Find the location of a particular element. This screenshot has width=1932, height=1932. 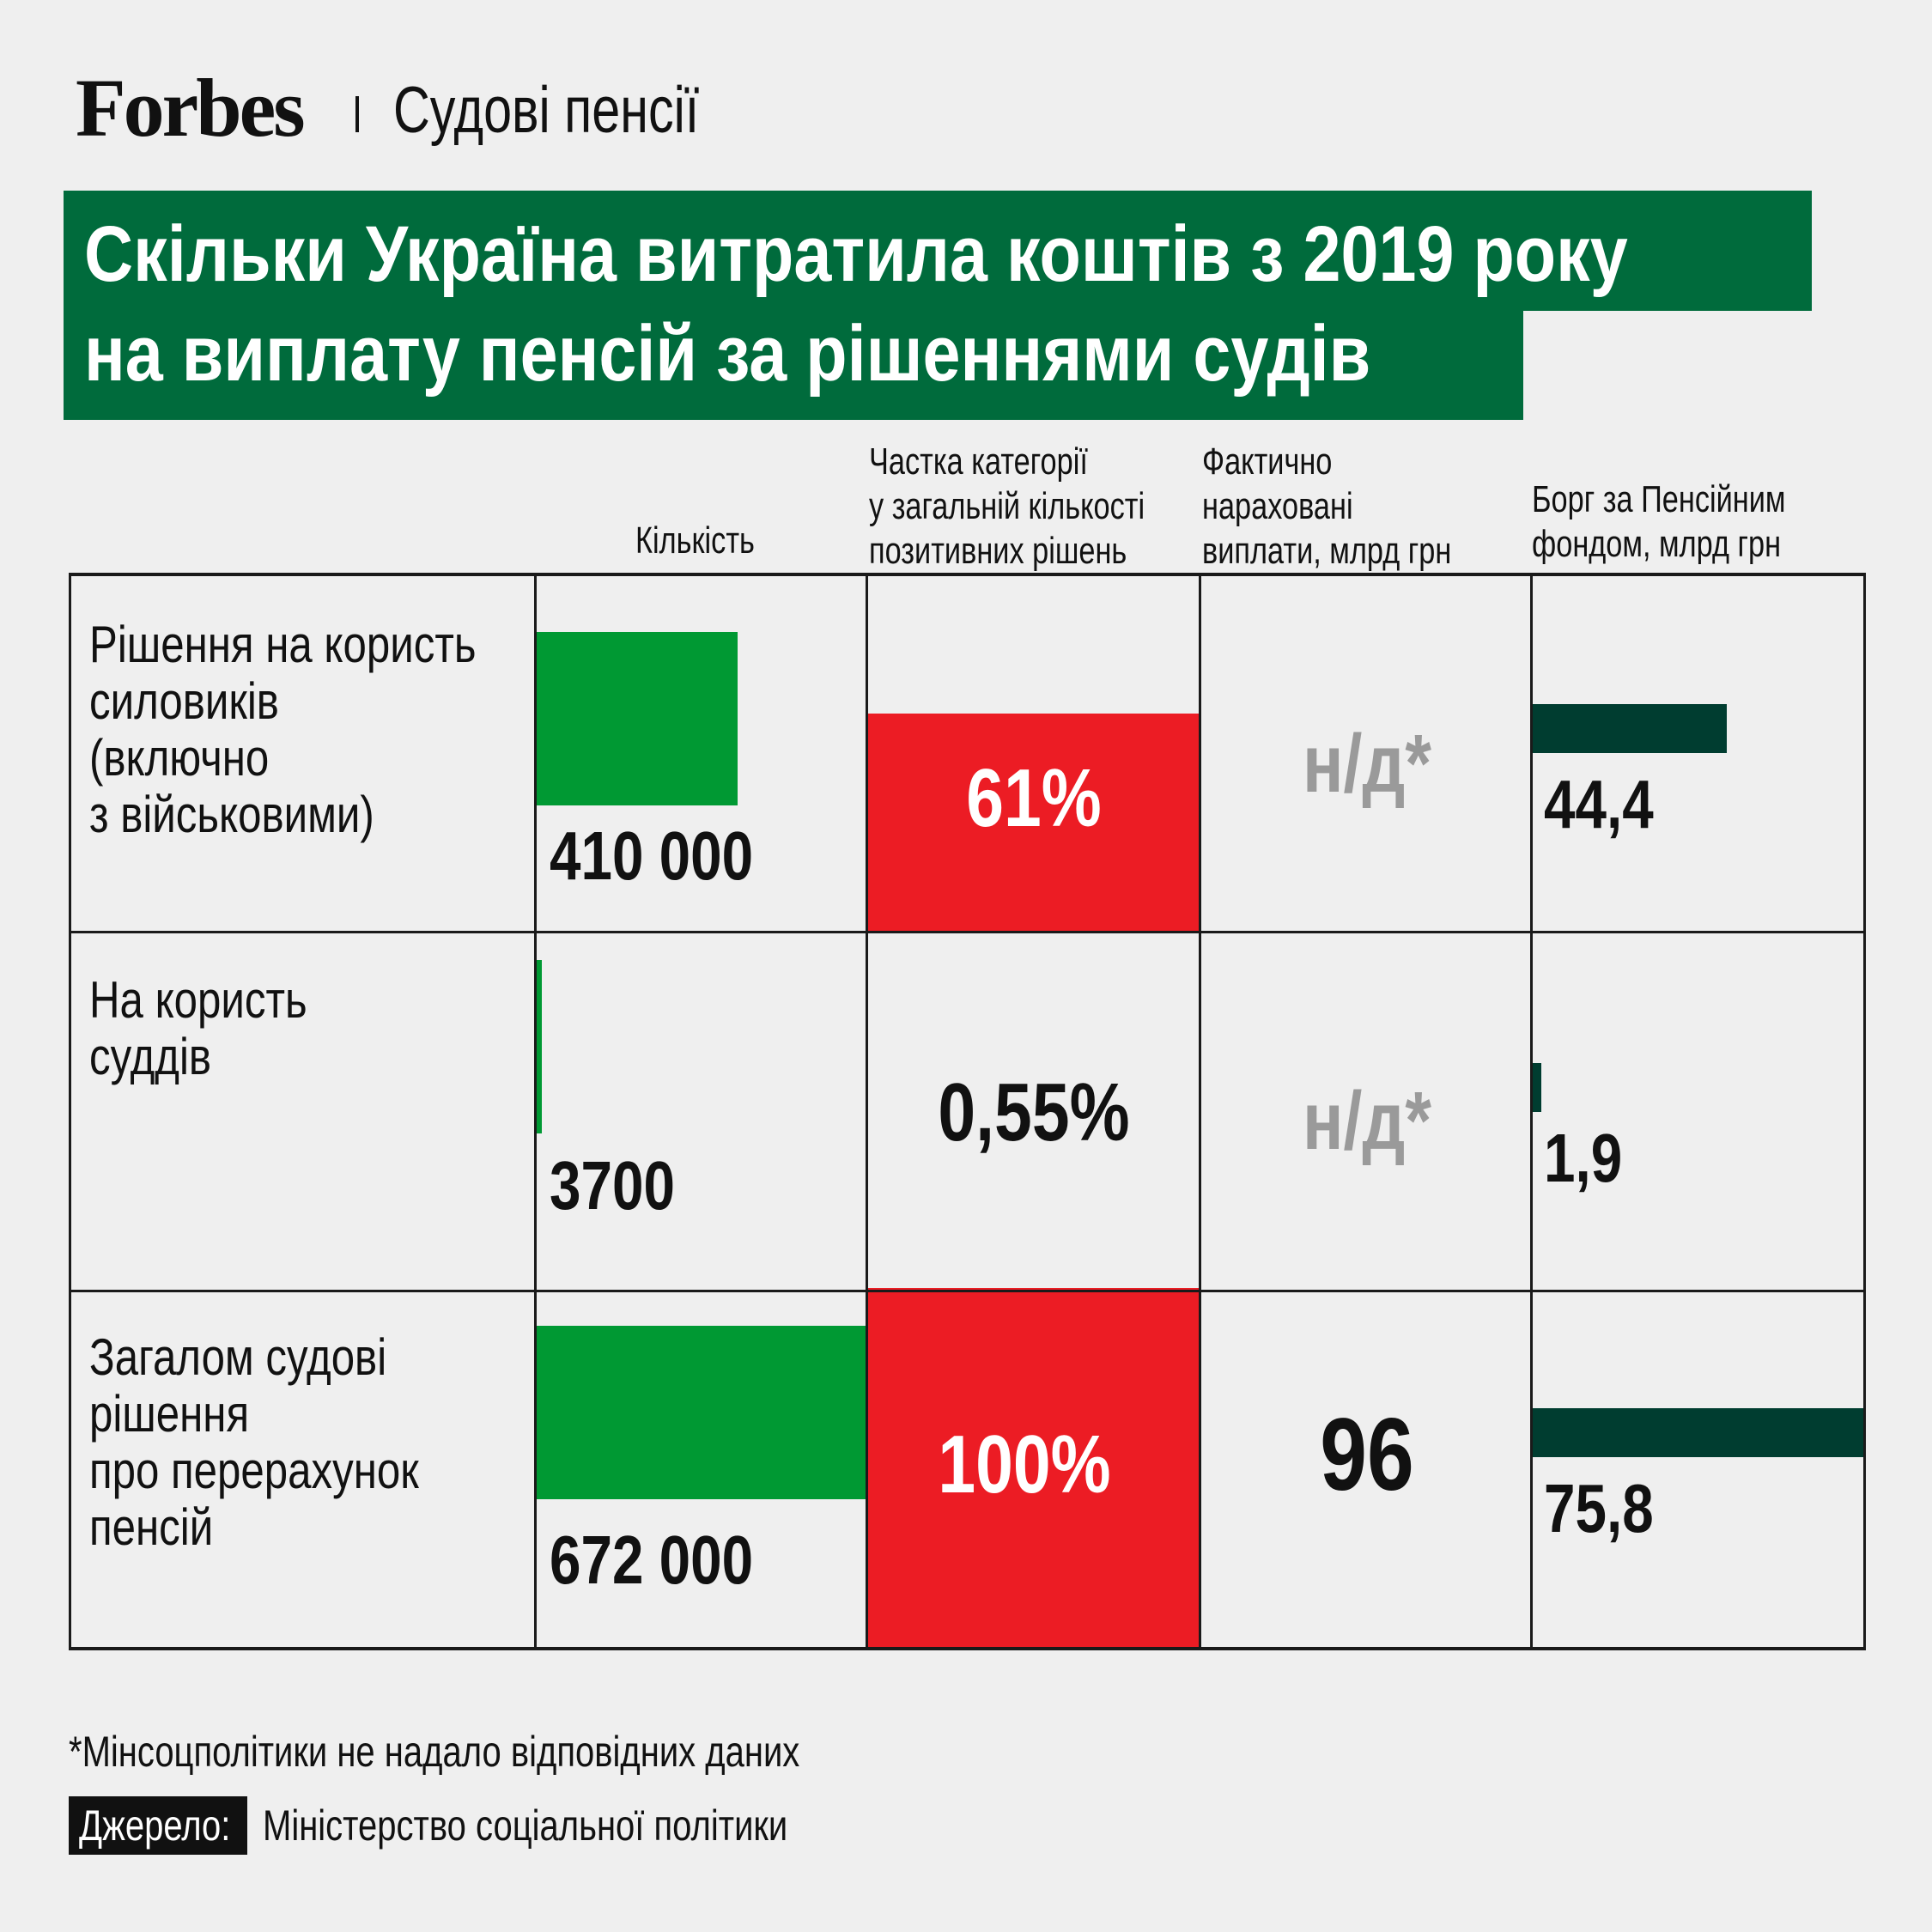

row-label-line: з військовими) is located at coordinates (231, 814).